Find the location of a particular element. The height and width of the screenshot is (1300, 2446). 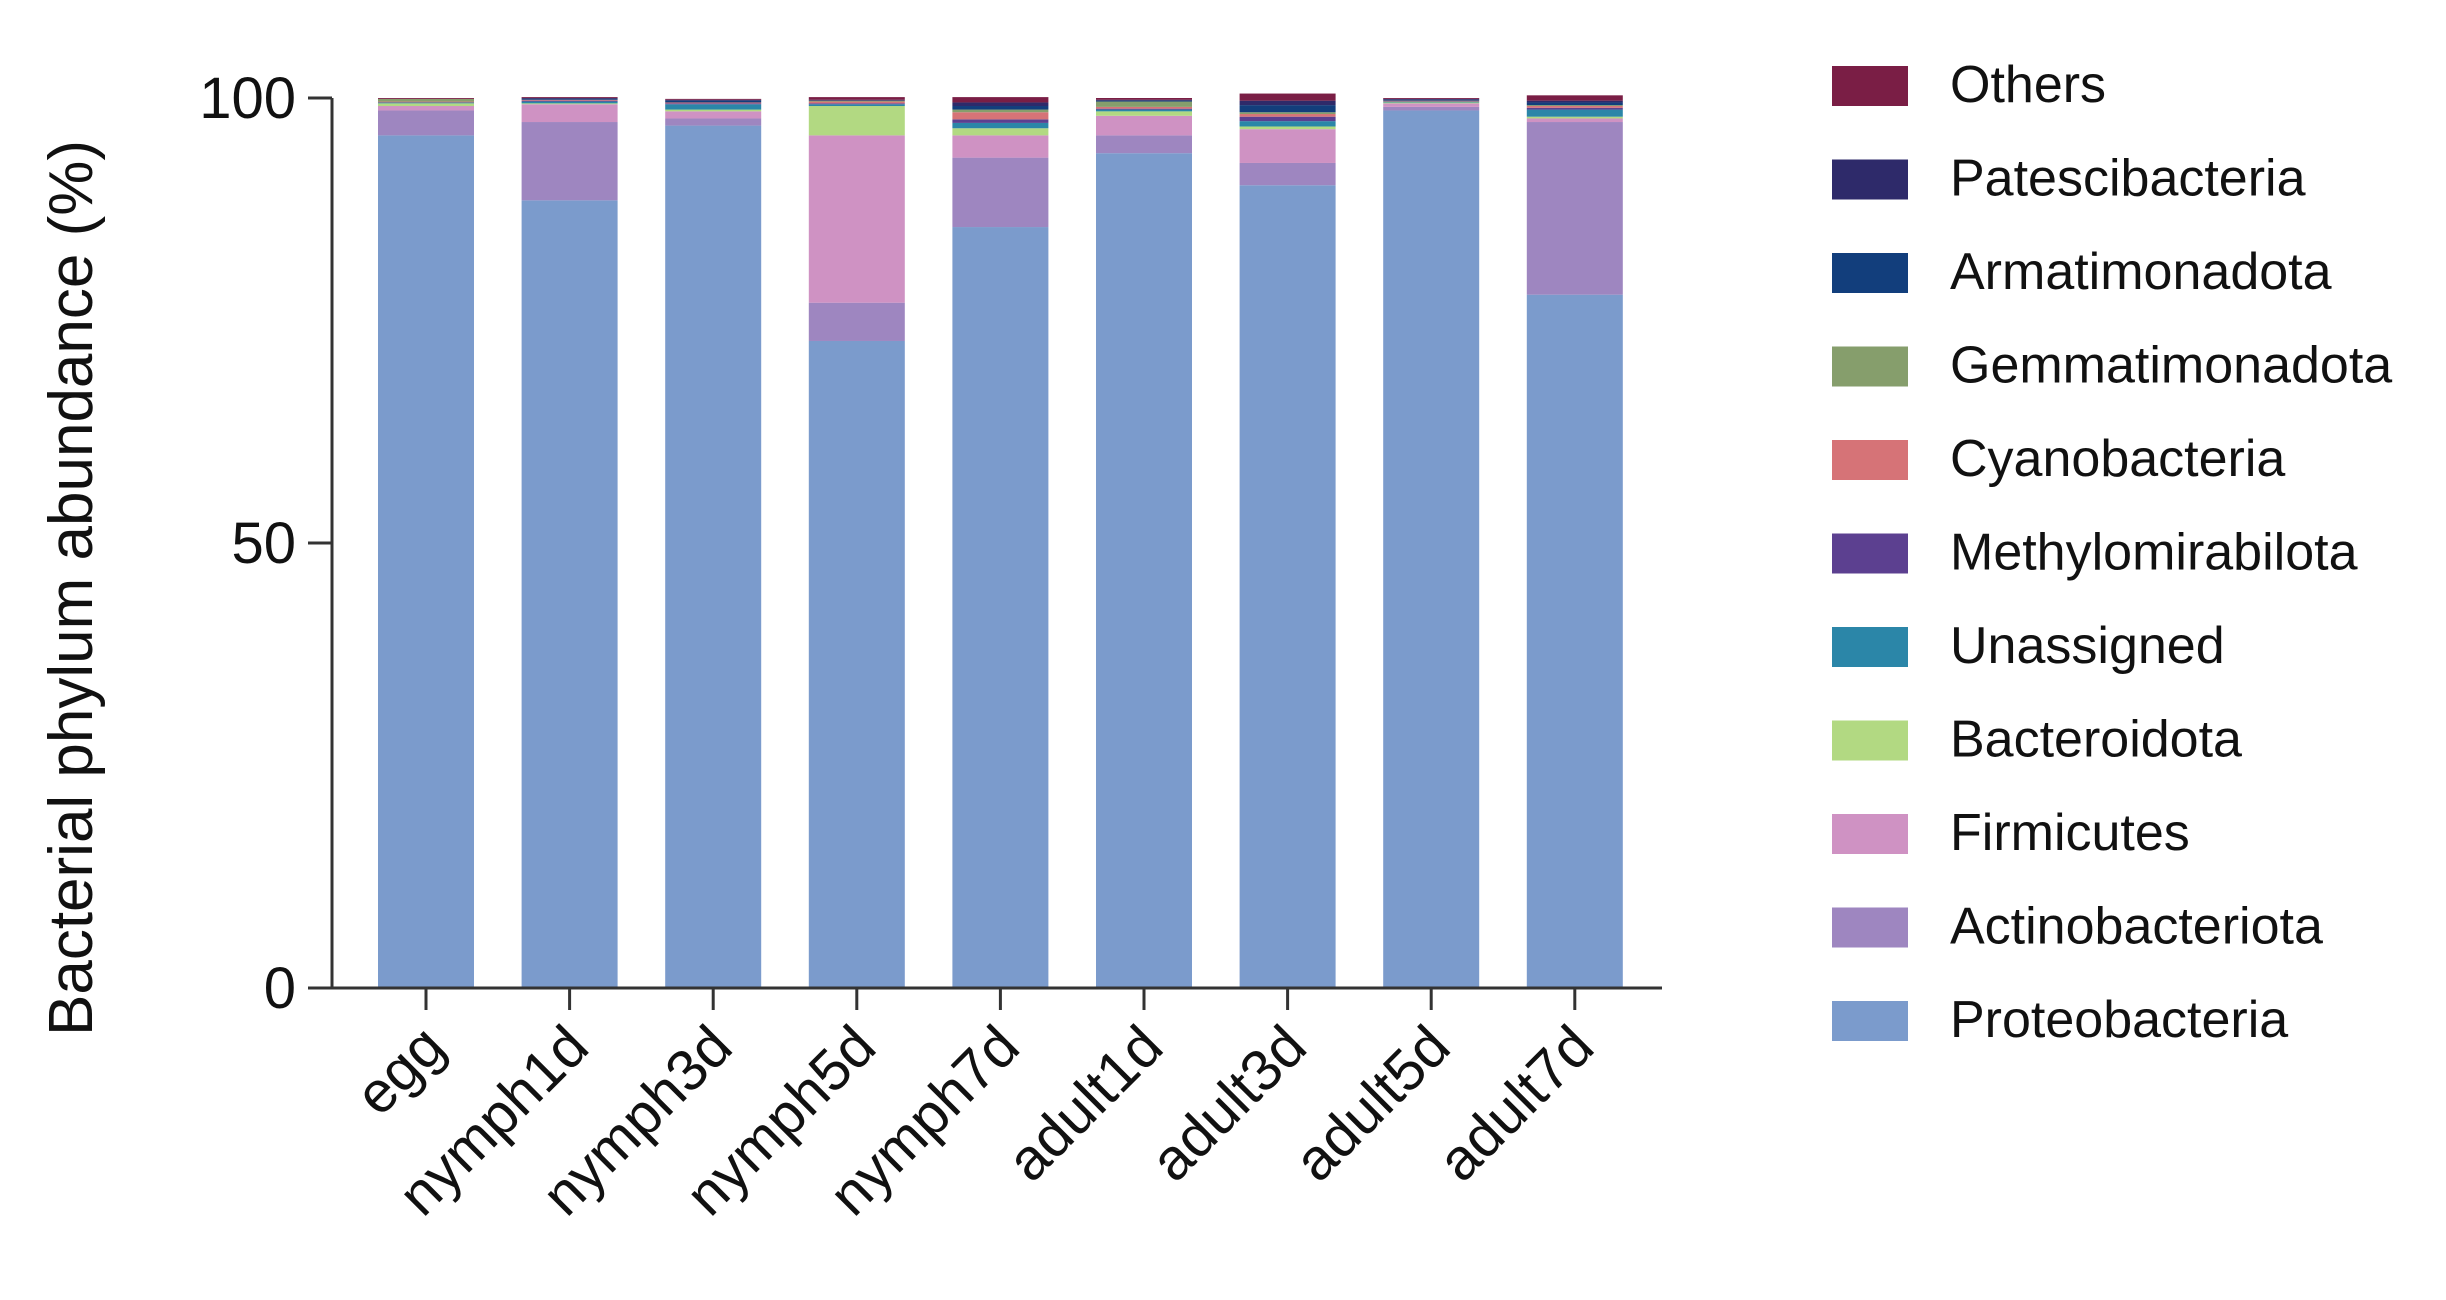

y-tick-label: 0 is located at coordinates (280, 988).